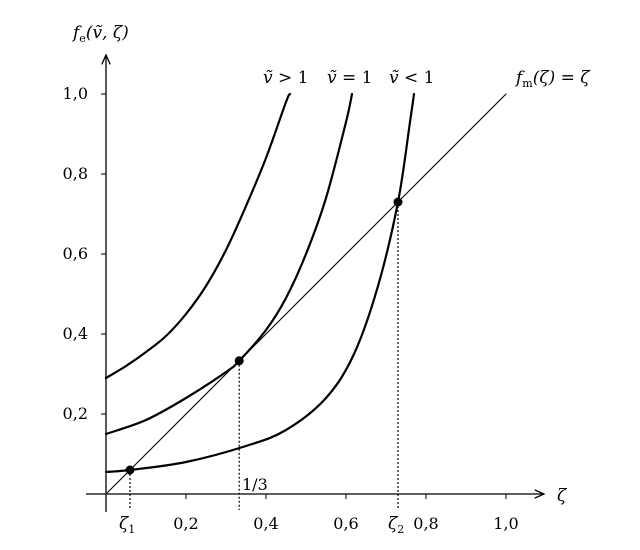  I want to click on x-axis-label: ζ, so click(562, 496).